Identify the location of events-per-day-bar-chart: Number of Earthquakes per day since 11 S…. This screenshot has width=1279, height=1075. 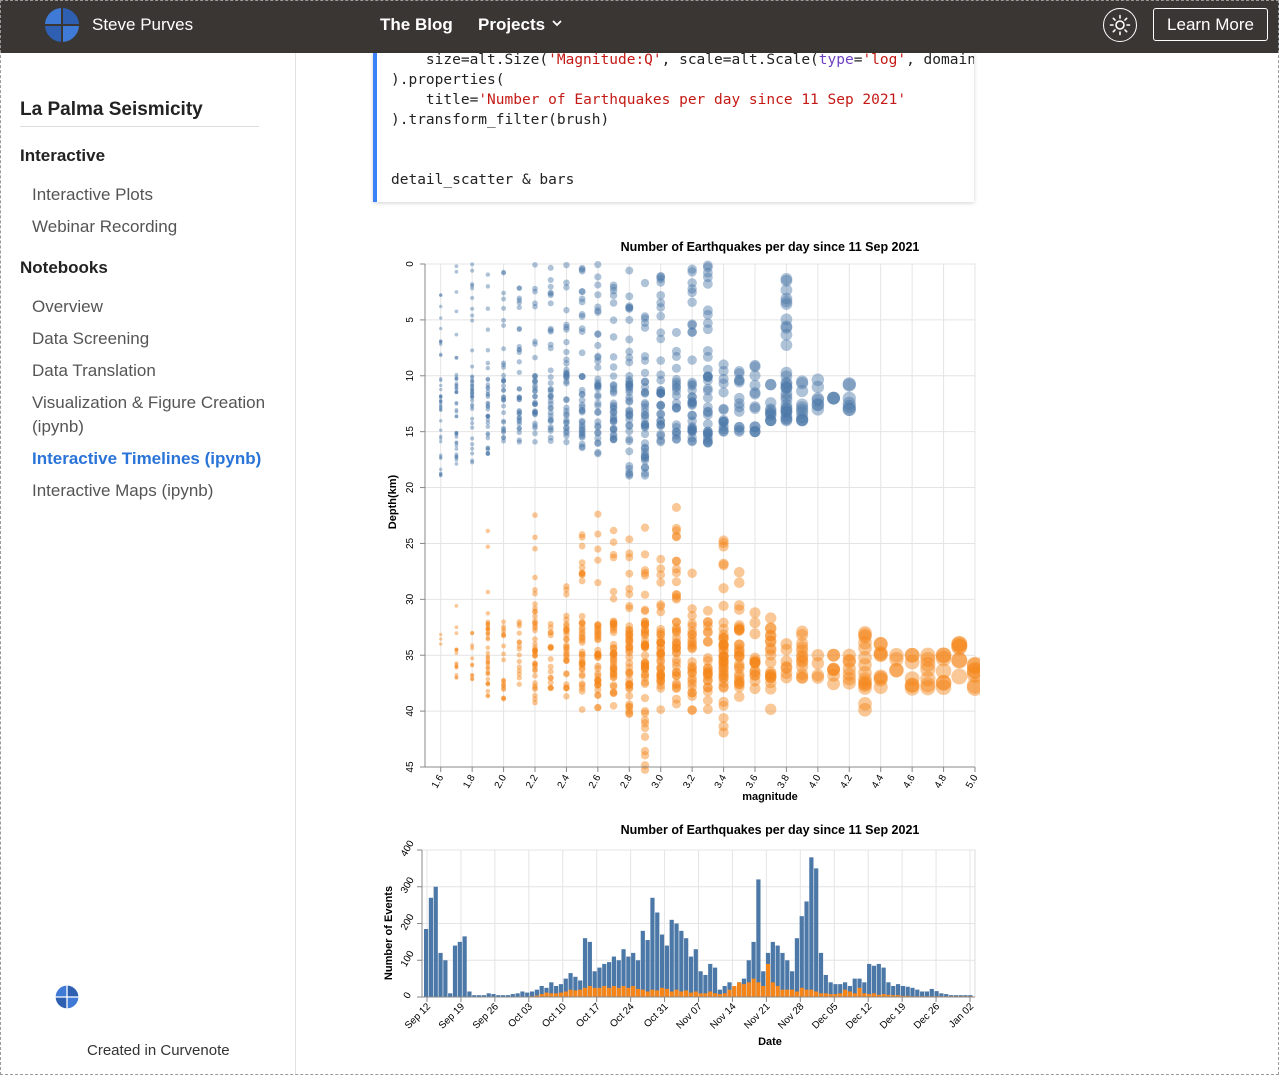
(680, 935).